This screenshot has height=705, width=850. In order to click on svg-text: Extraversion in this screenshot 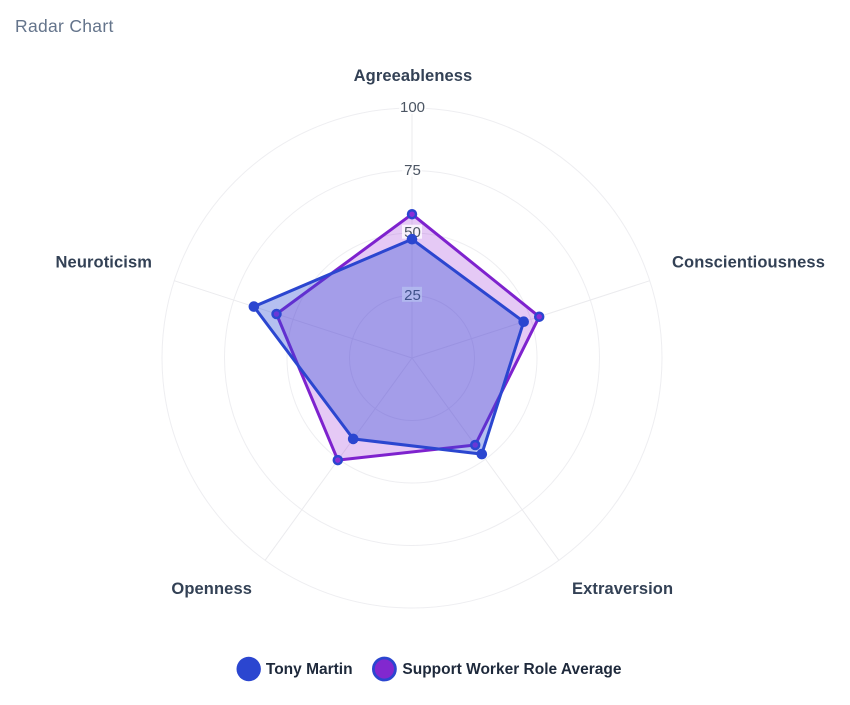, I will do `click(622, 589)`.